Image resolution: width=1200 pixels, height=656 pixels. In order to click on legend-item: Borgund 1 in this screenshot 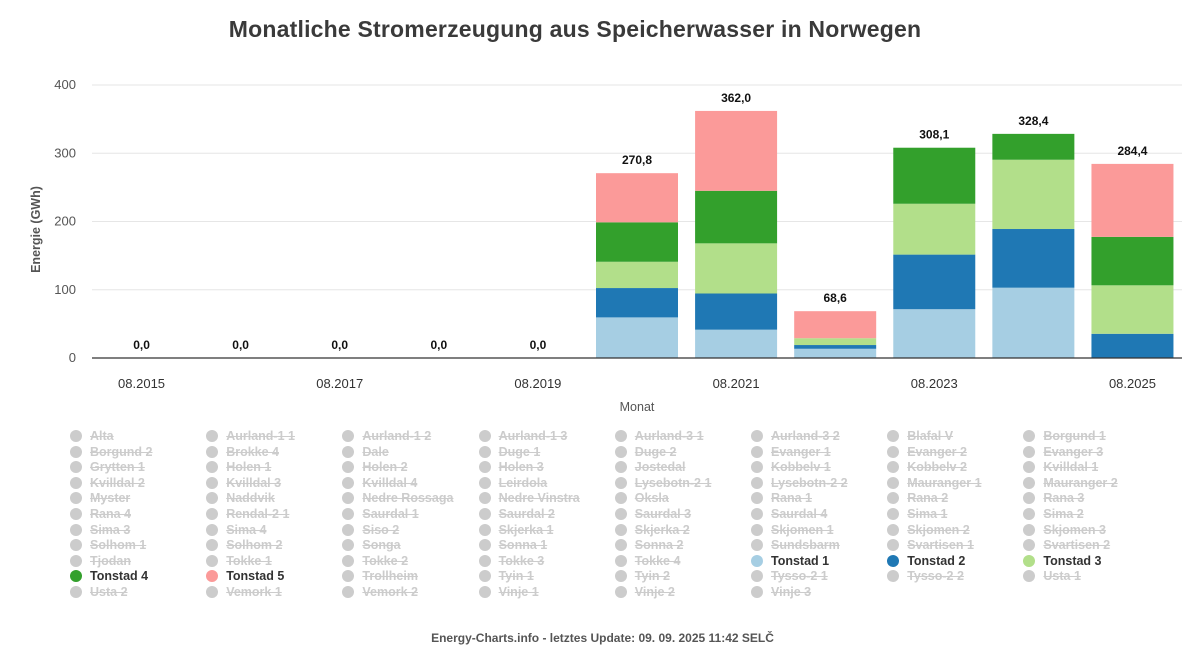, I will do `click(1064, 436)`.